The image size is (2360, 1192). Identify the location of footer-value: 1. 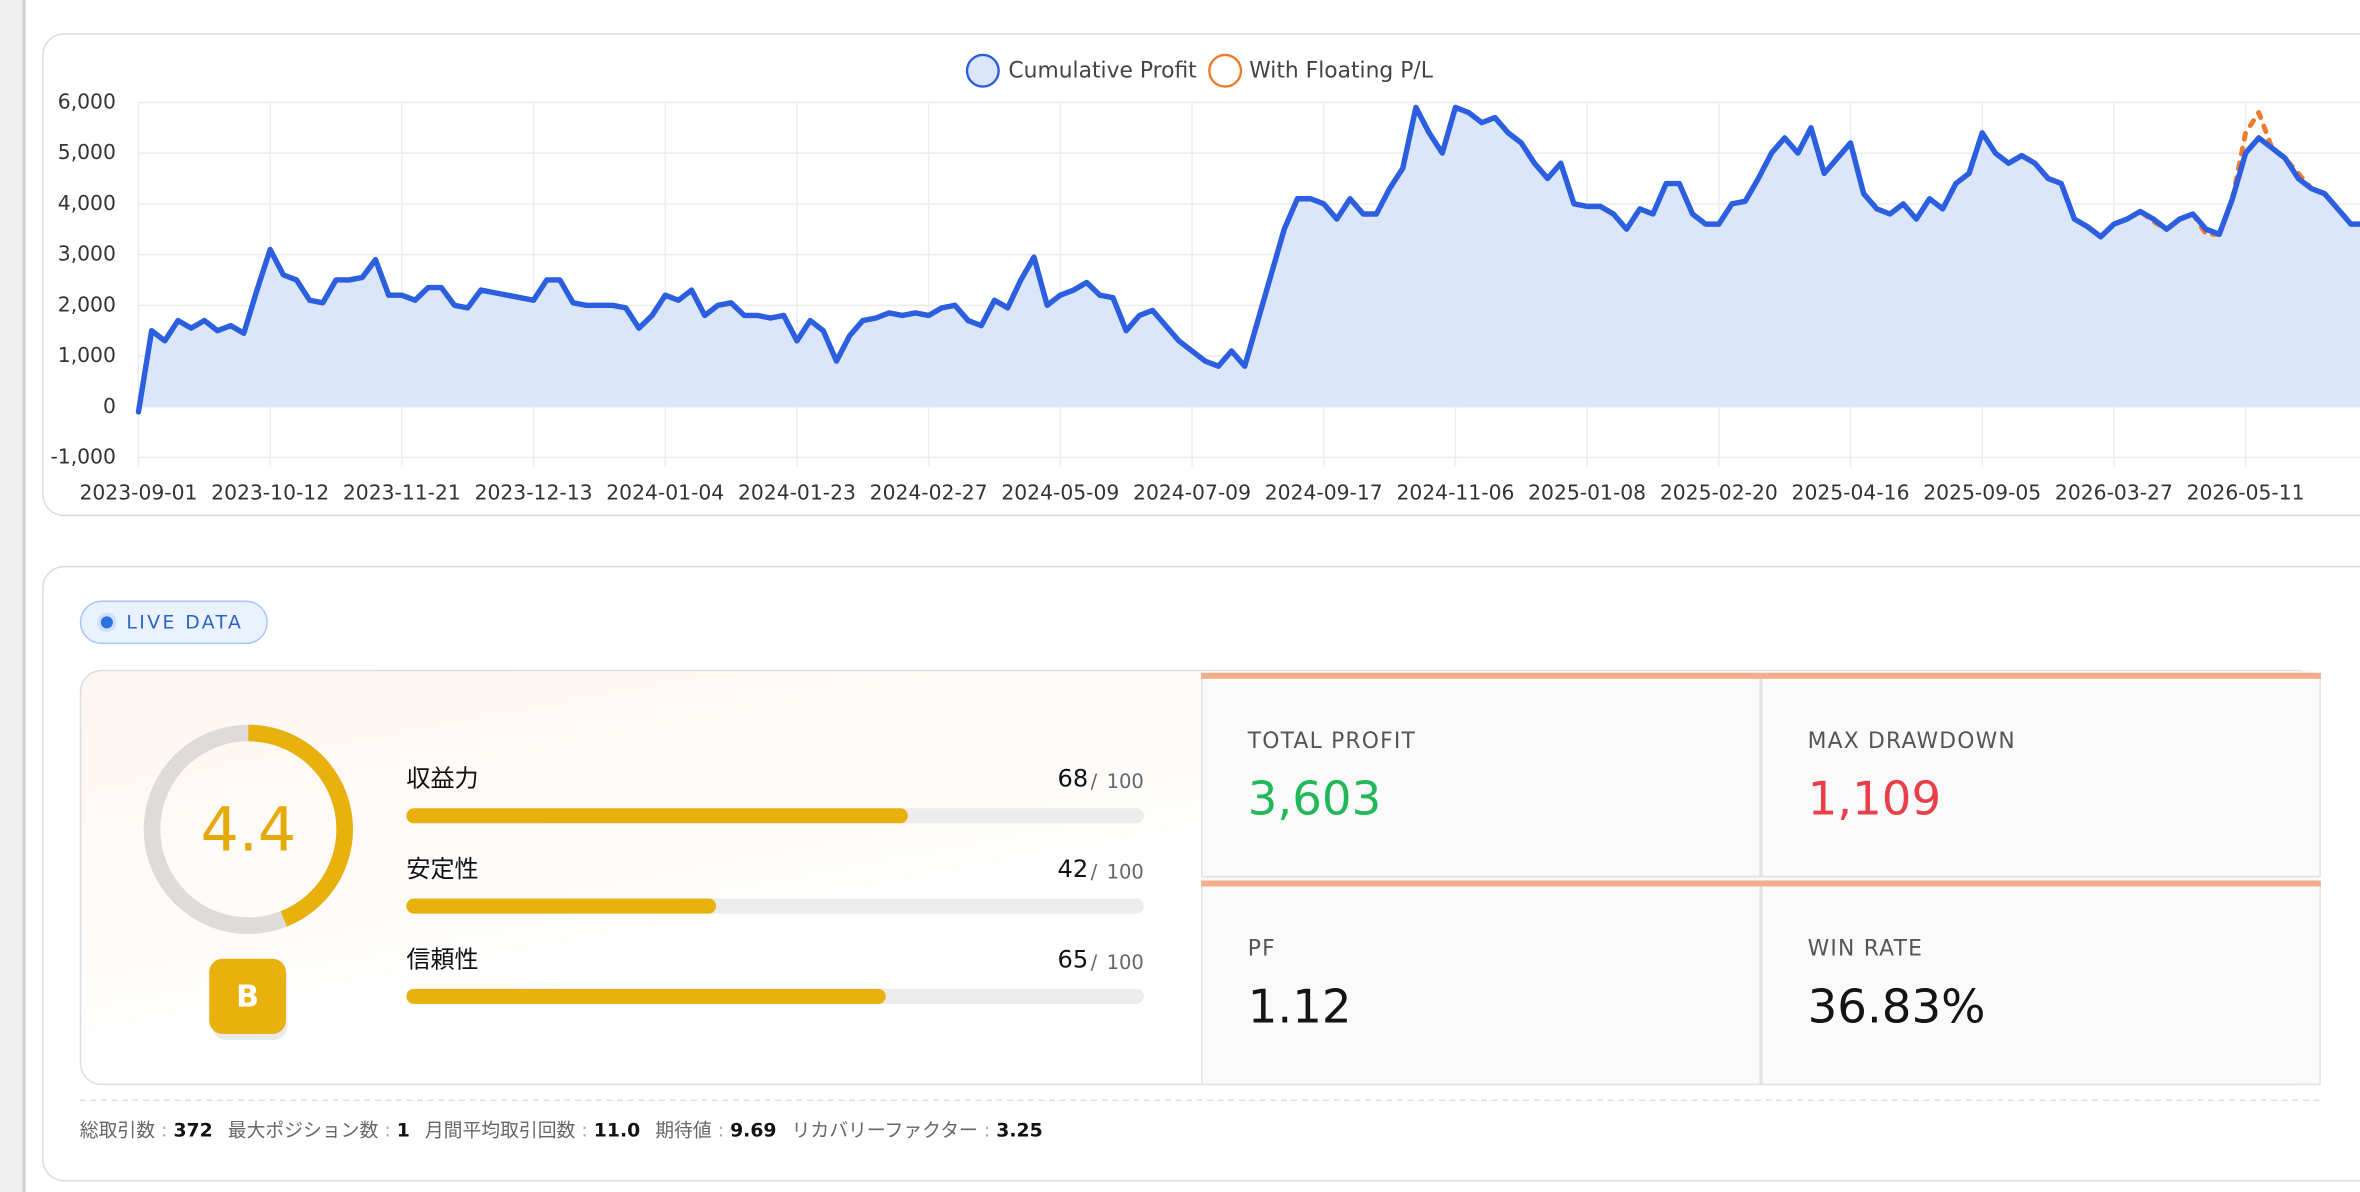
(403, 1129).